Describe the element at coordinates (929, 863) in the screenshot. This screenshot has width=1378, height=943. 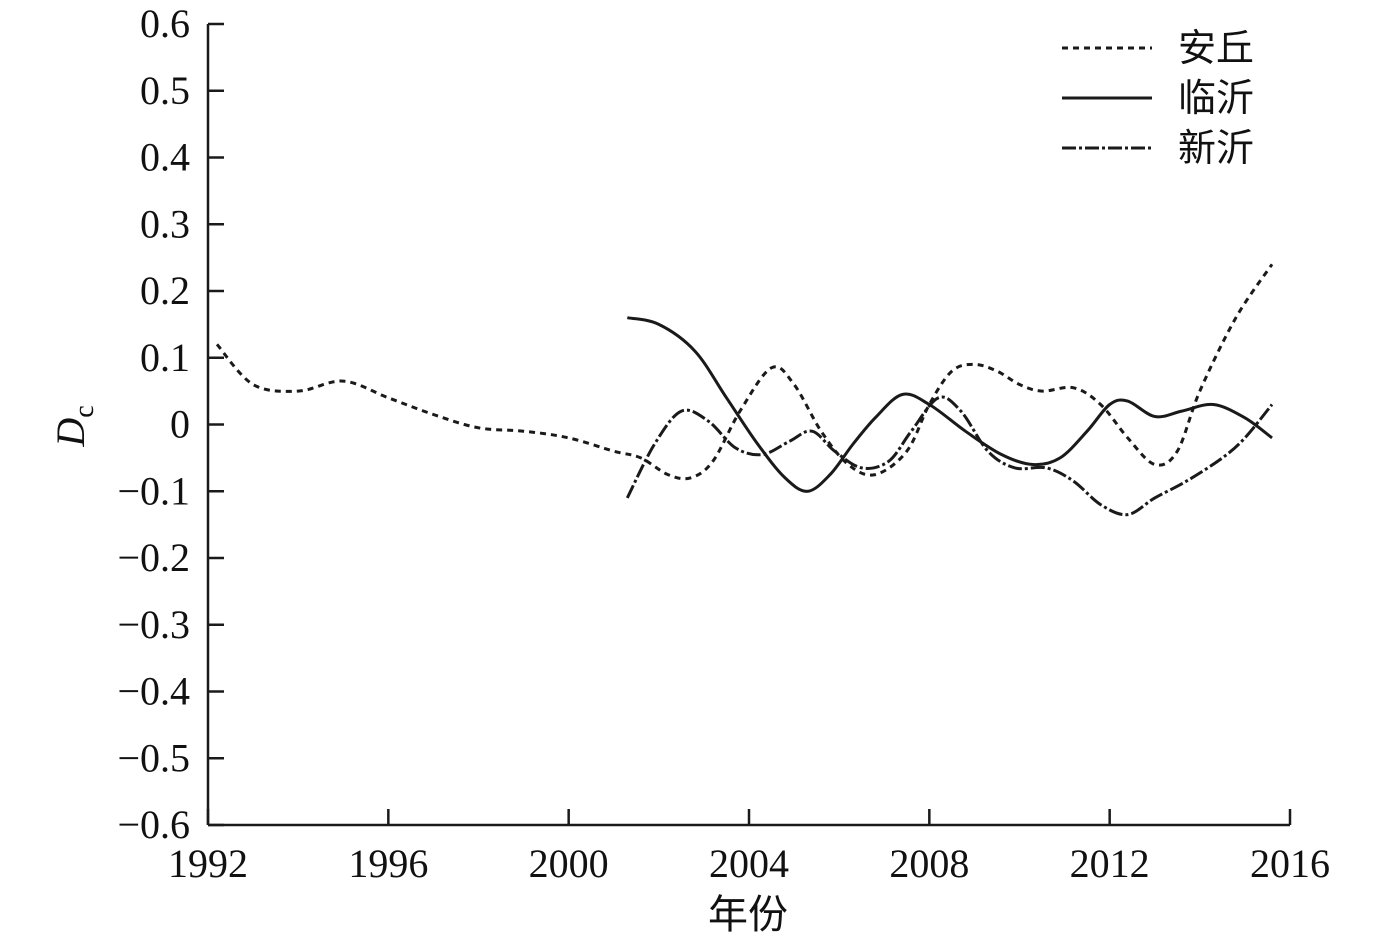
I see `x-tick-label: 2008` at that location.